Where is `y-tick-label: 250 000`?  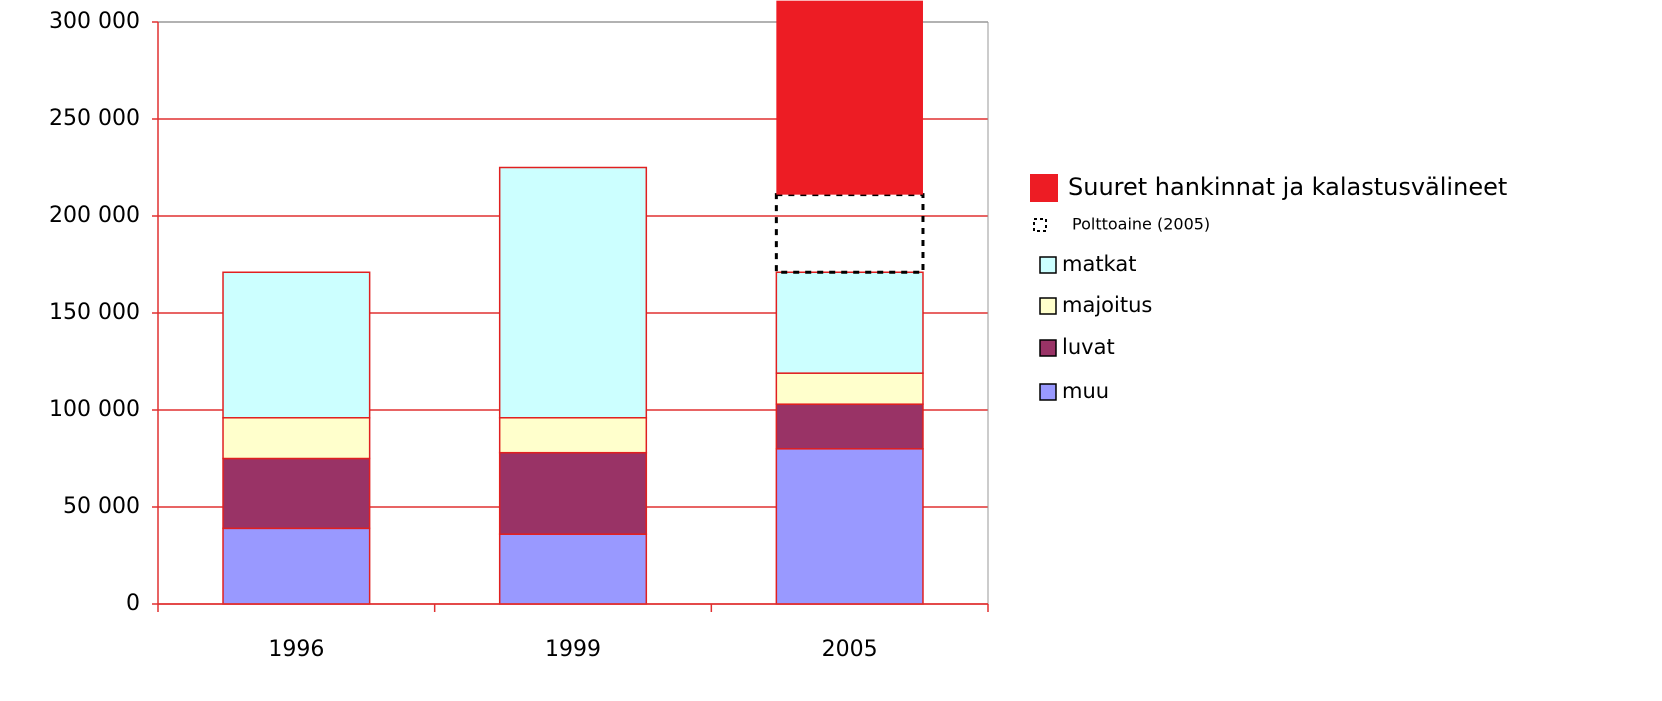 y-tick-label: 250 000 is located at coordinates (94, 118).